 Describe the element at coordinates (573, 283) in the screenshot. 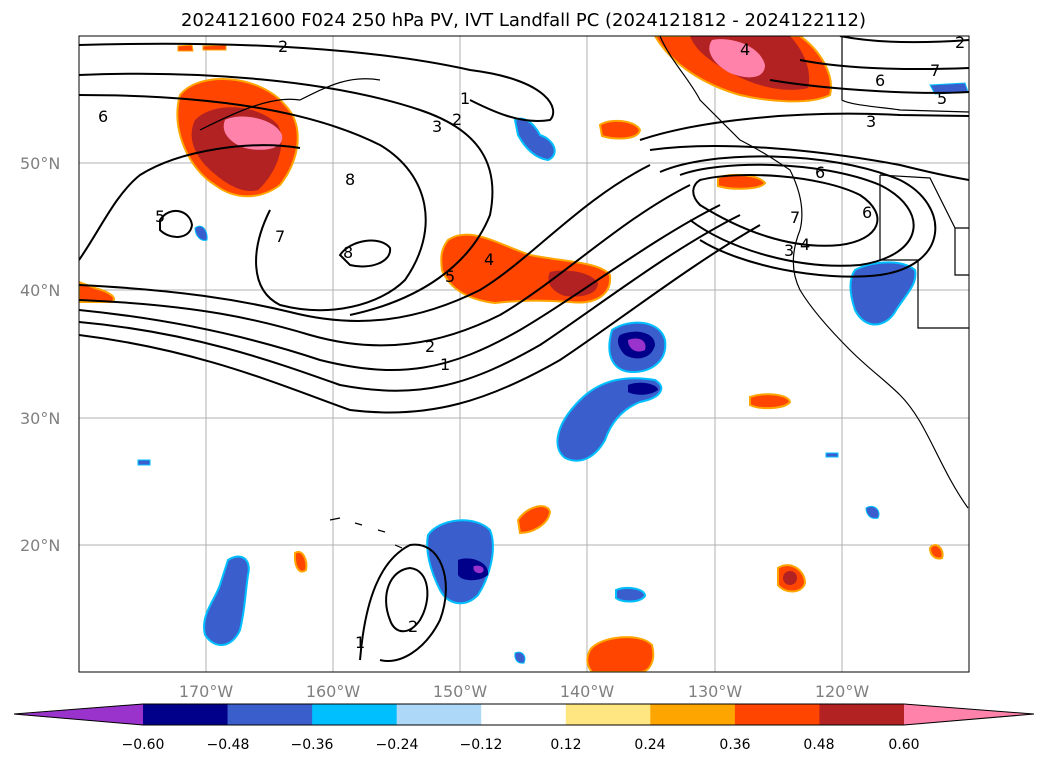

I see `pv-blob-central-core` at that location.